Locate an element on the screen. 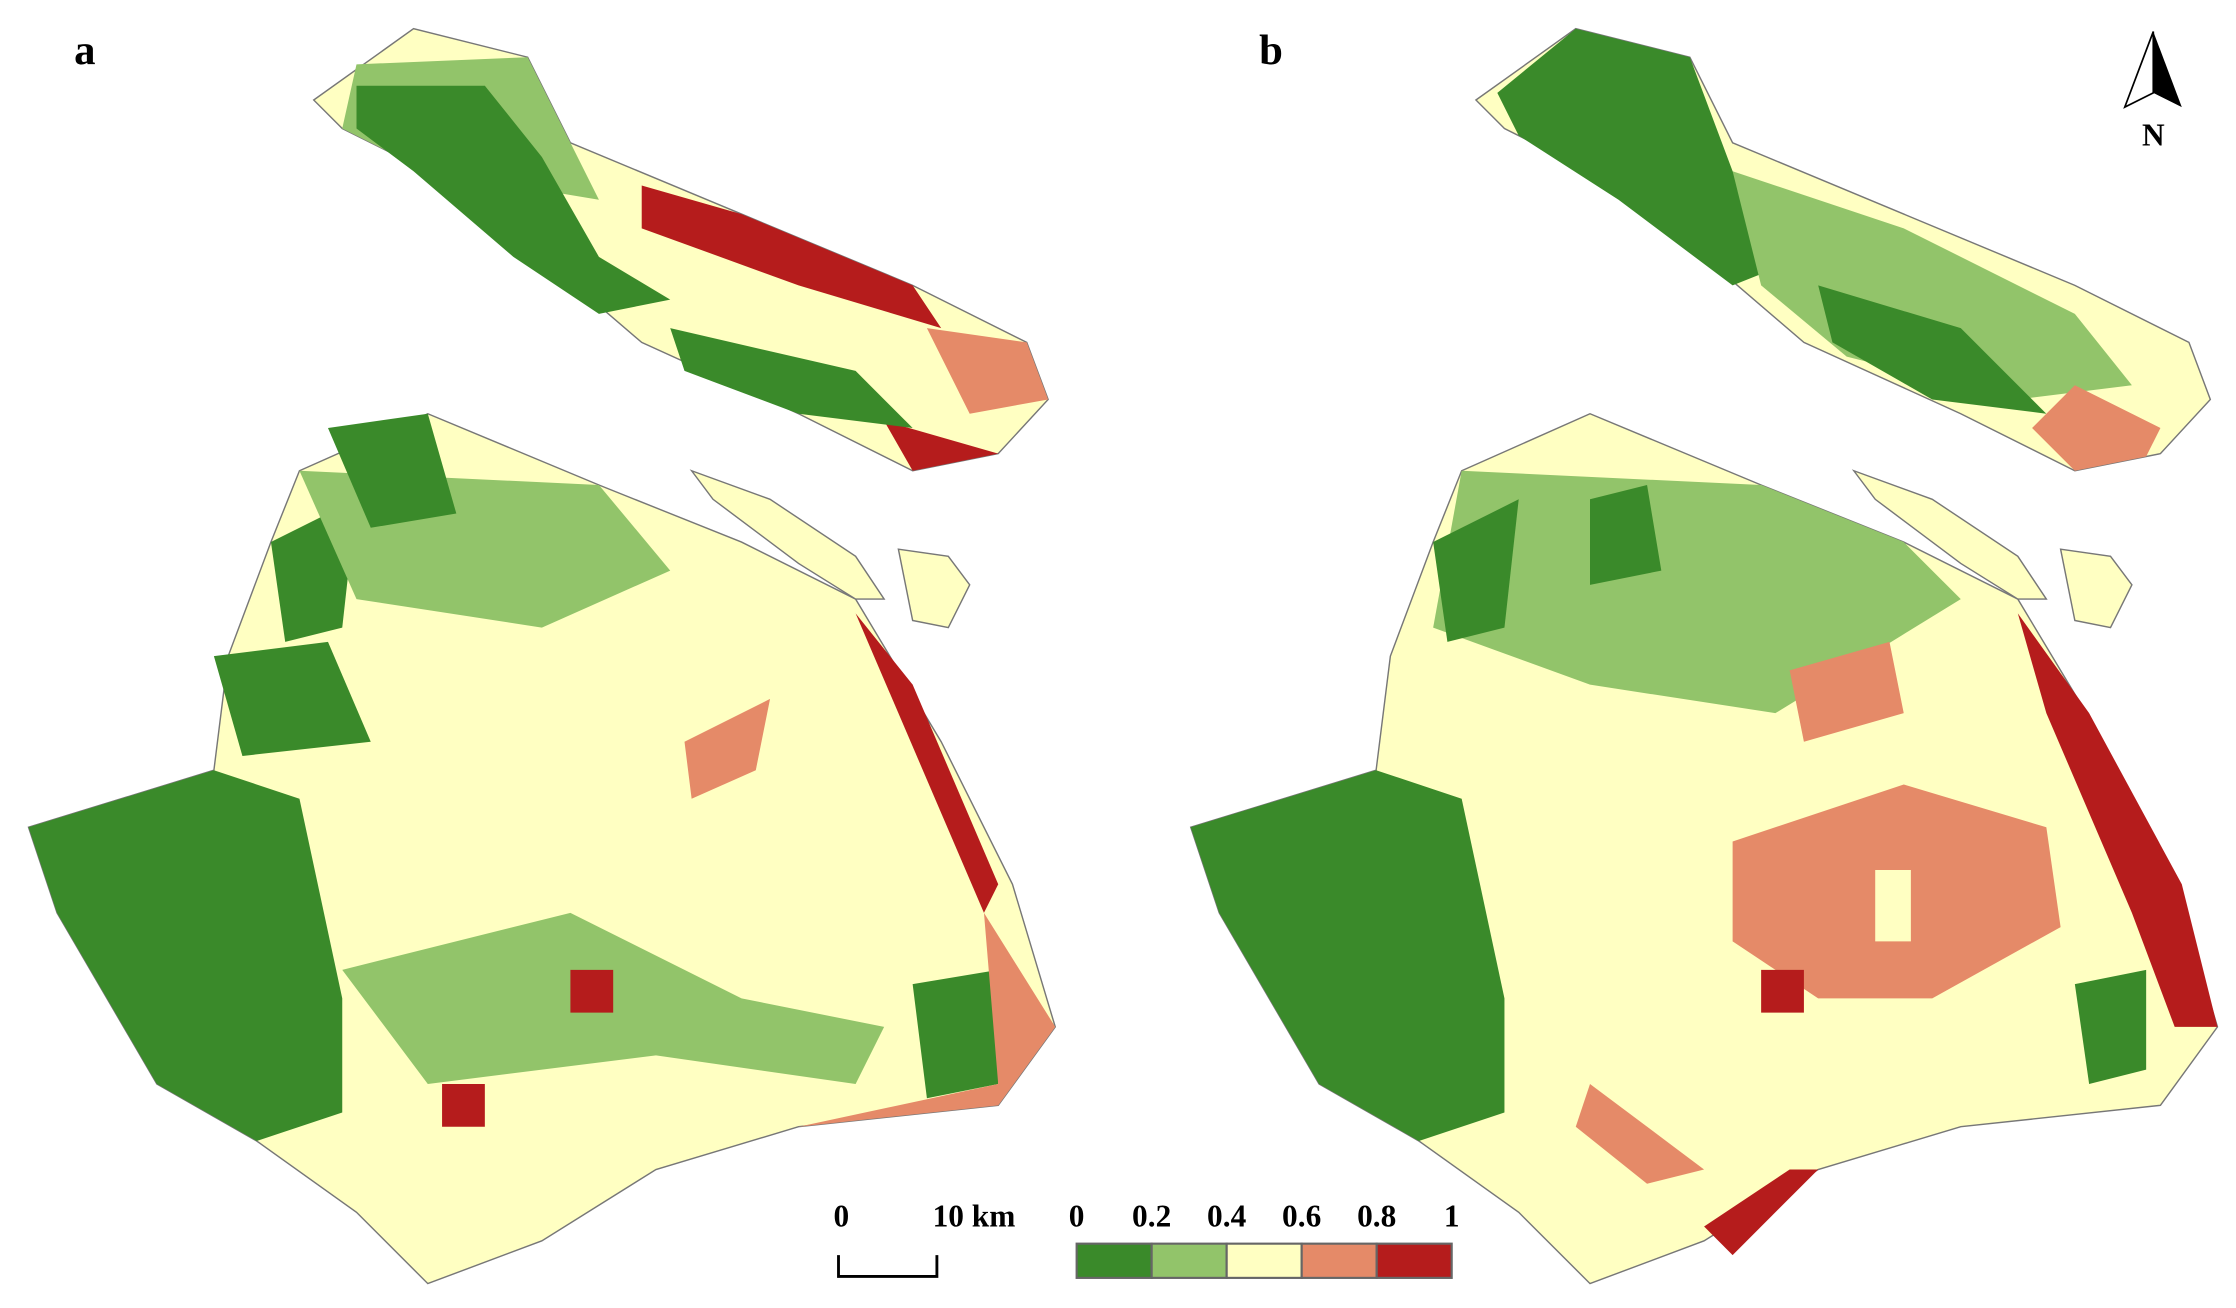 Image resolution: width=2236 pixels, height=1308 pixels. legend-tick-label: 0.8 is located at coordinates (1376, 1216).